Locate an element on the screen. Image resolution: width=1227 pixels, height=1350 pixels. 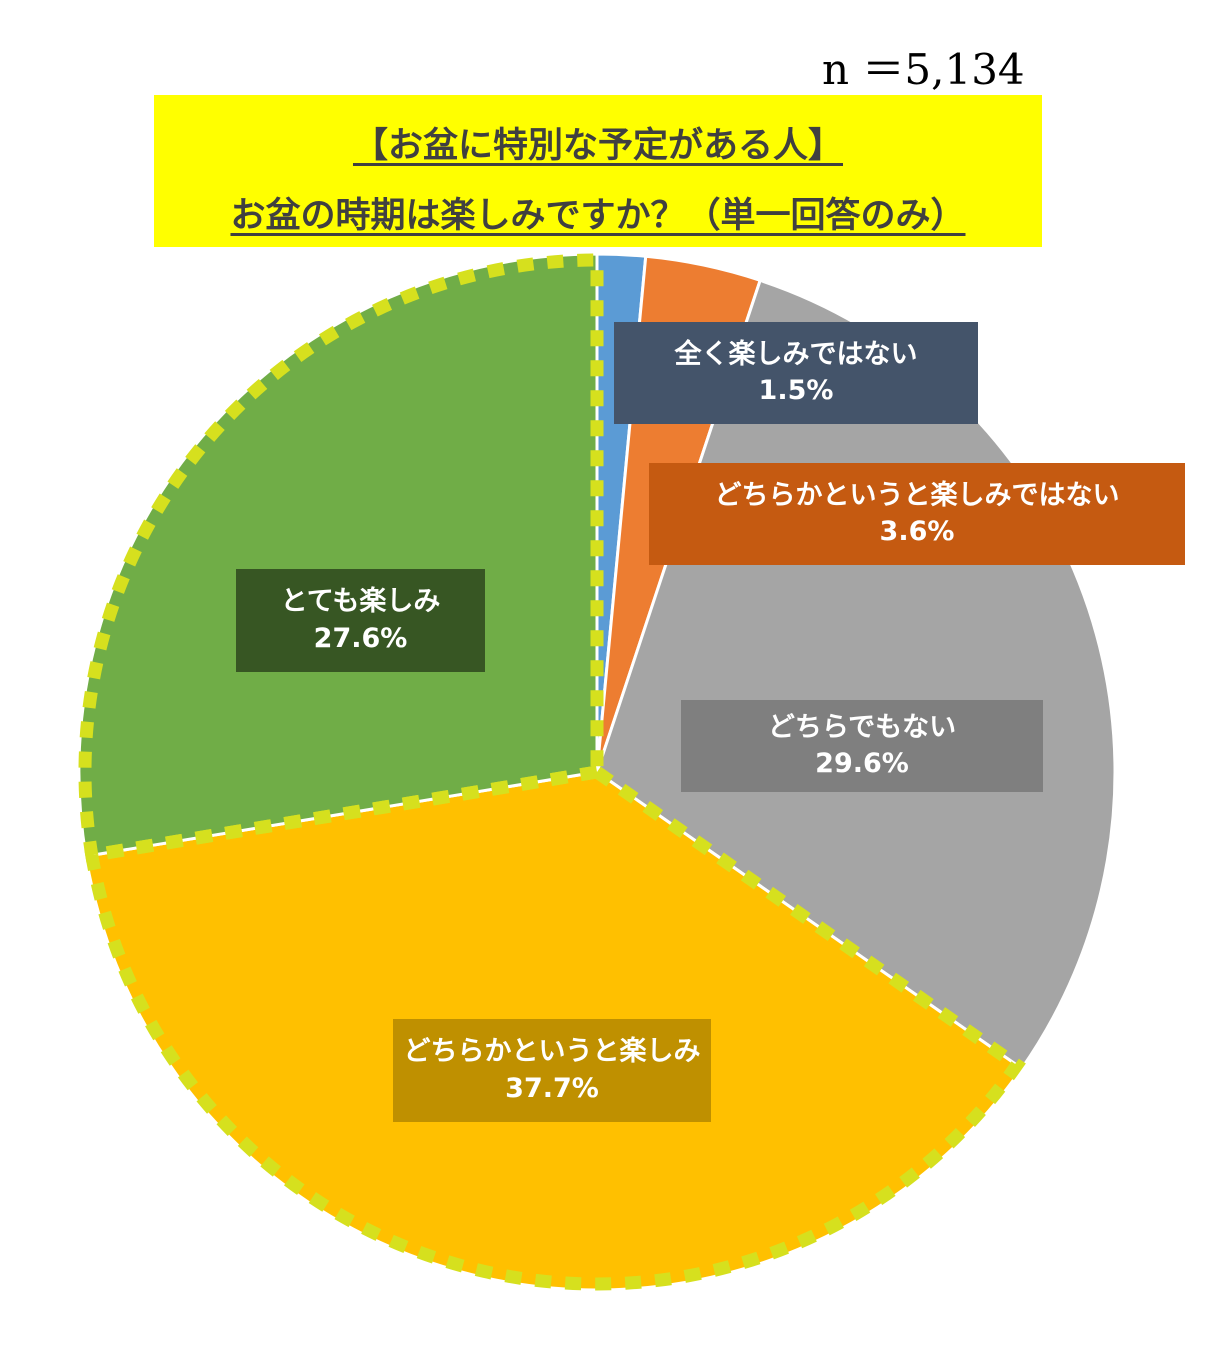
slice-label-value: 29.6% is located at coordinates (862, 763).